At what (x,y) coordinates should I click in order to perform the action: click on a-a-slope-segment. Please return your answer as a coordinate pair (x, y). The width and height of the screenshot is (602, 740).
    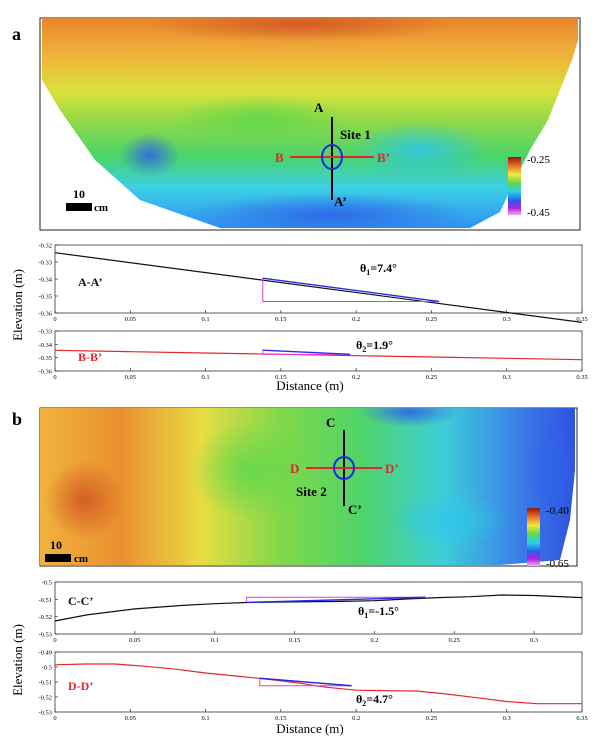
    Looking at the image, I should click on (351, 290).